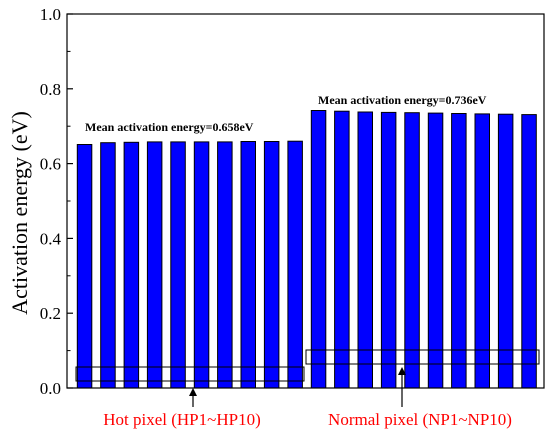  I want to click on hot-pointer-arrow, so click(193, 397).